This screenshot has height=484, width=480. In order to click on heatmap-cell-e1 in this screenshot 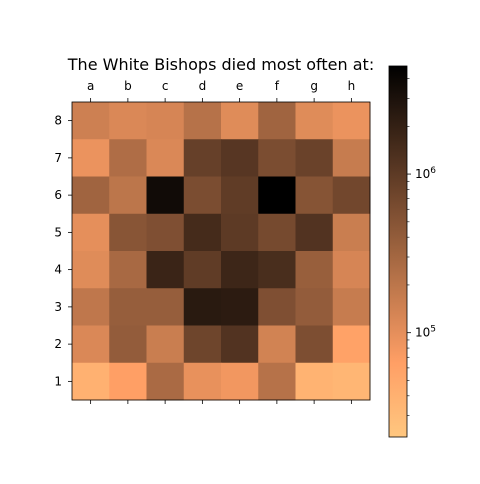, I will do `click(240, 381)`.